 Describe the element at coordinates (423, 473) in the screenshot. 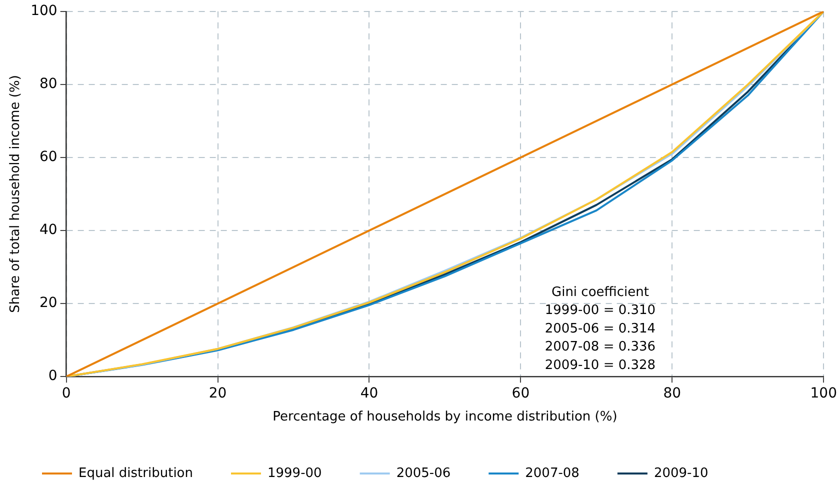

I see `legend-label: 2005-06` at that location.